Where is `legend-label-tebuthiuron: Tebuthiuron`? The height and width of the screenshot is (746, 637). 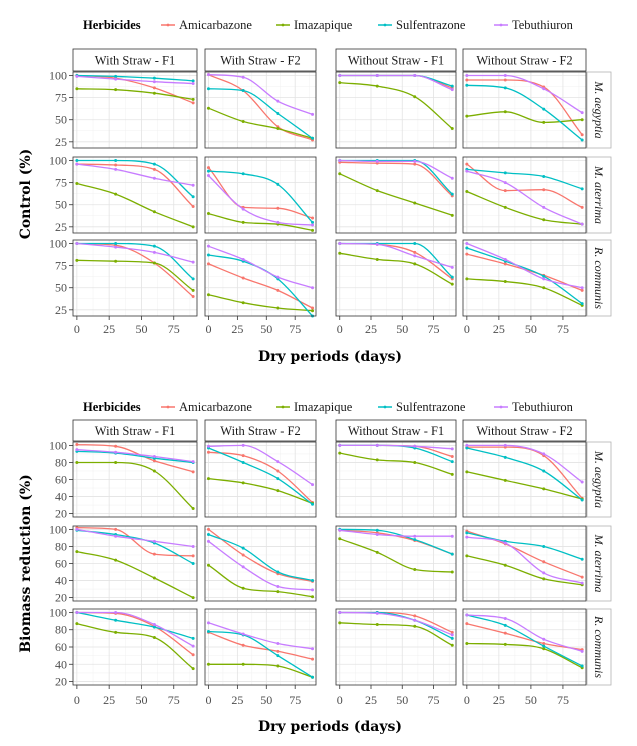
legend-label-tebuthiuron: Tebuthiuron is located at coordinates (543, 407).